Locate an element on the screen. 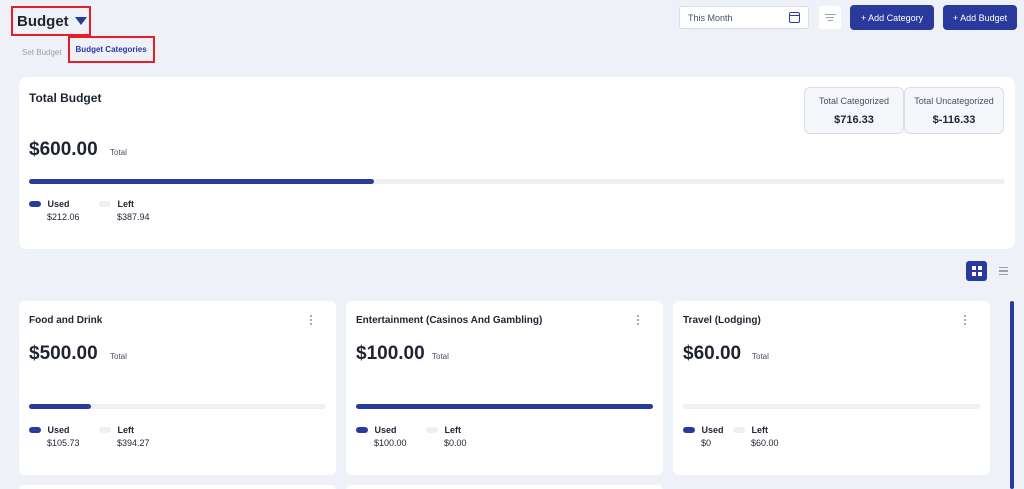 This screenshot has height=489, width=1024. grid-view-icon is located at coordinates (976, 271).